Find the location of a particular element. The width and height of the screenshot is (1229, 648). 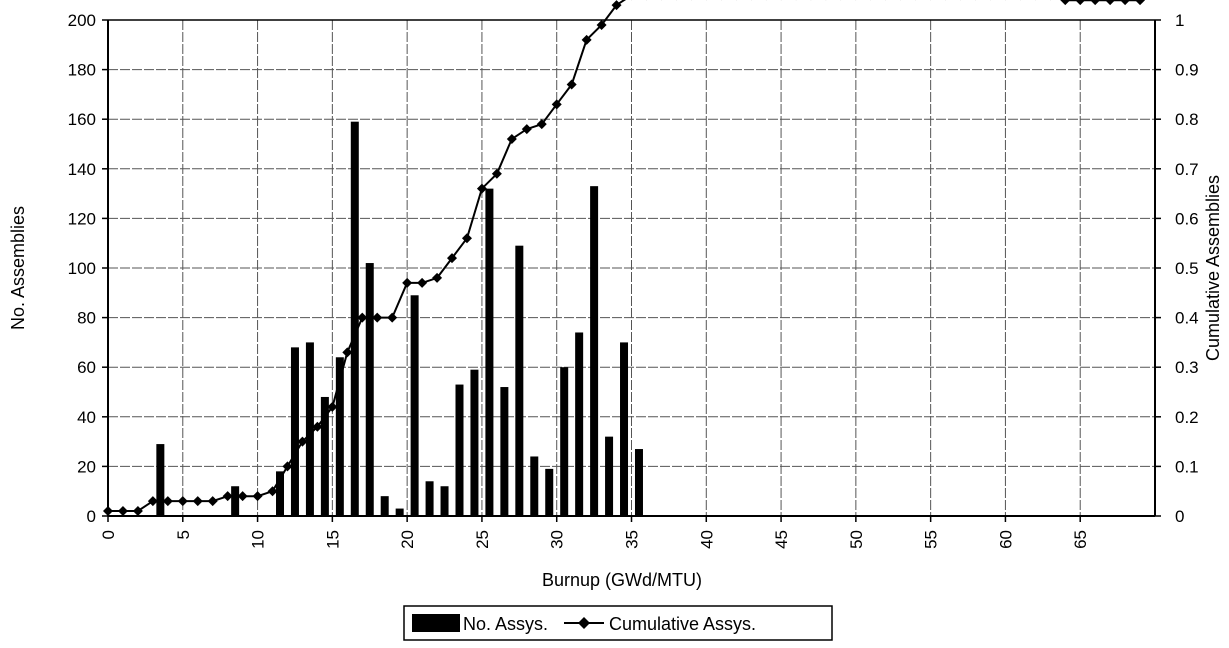

x-tick-label: 25 is located at coordinates (482, 539).